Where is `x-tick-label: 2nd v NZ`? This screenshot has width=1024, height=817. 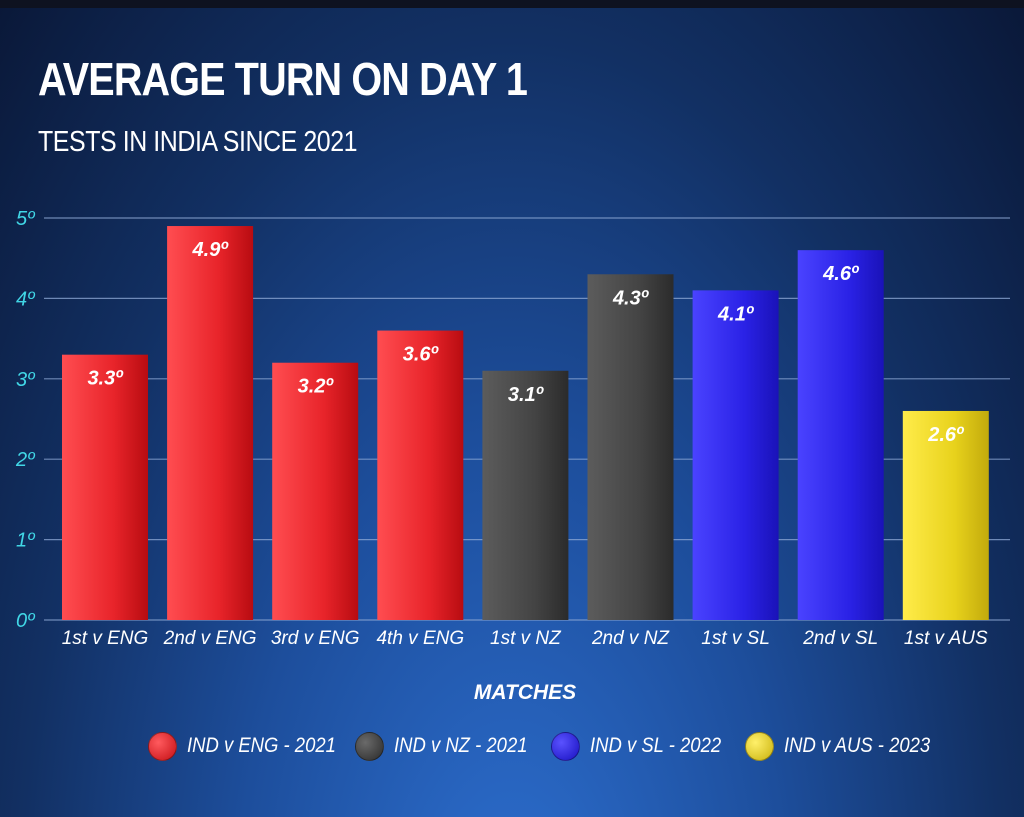
x-tick-label: 2nd v NZ is located at coordinates (630, 638).